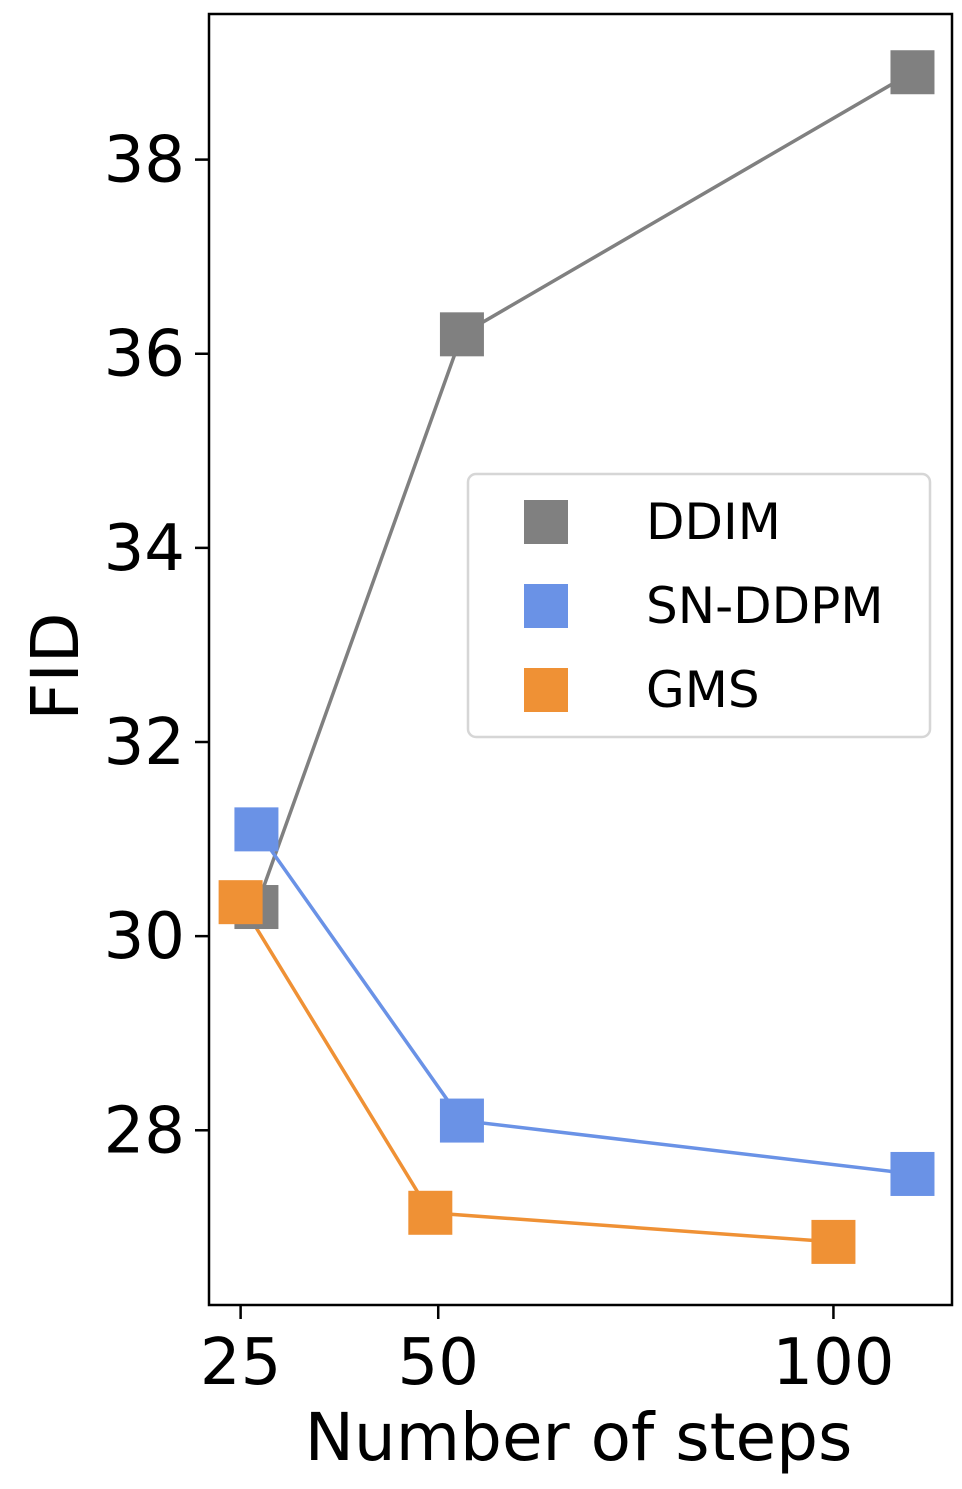 This screenshot has width=962, height=1489. I want to click on x-axis-title: Number of steps, so click(579, 1437).